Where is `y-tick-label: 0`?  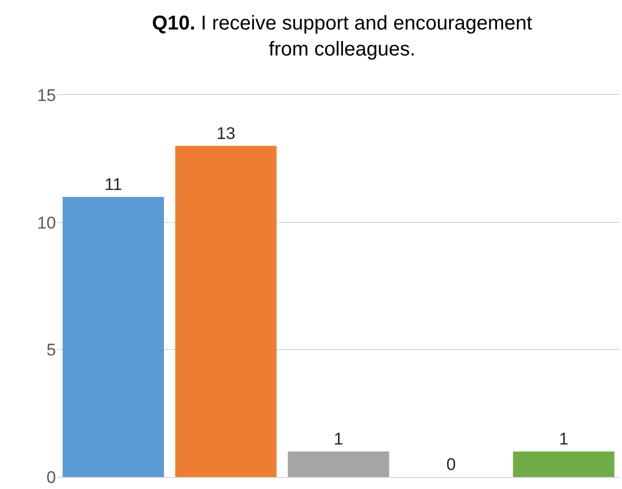
y-tick-label: 0 is located at coordinates (51, 477).